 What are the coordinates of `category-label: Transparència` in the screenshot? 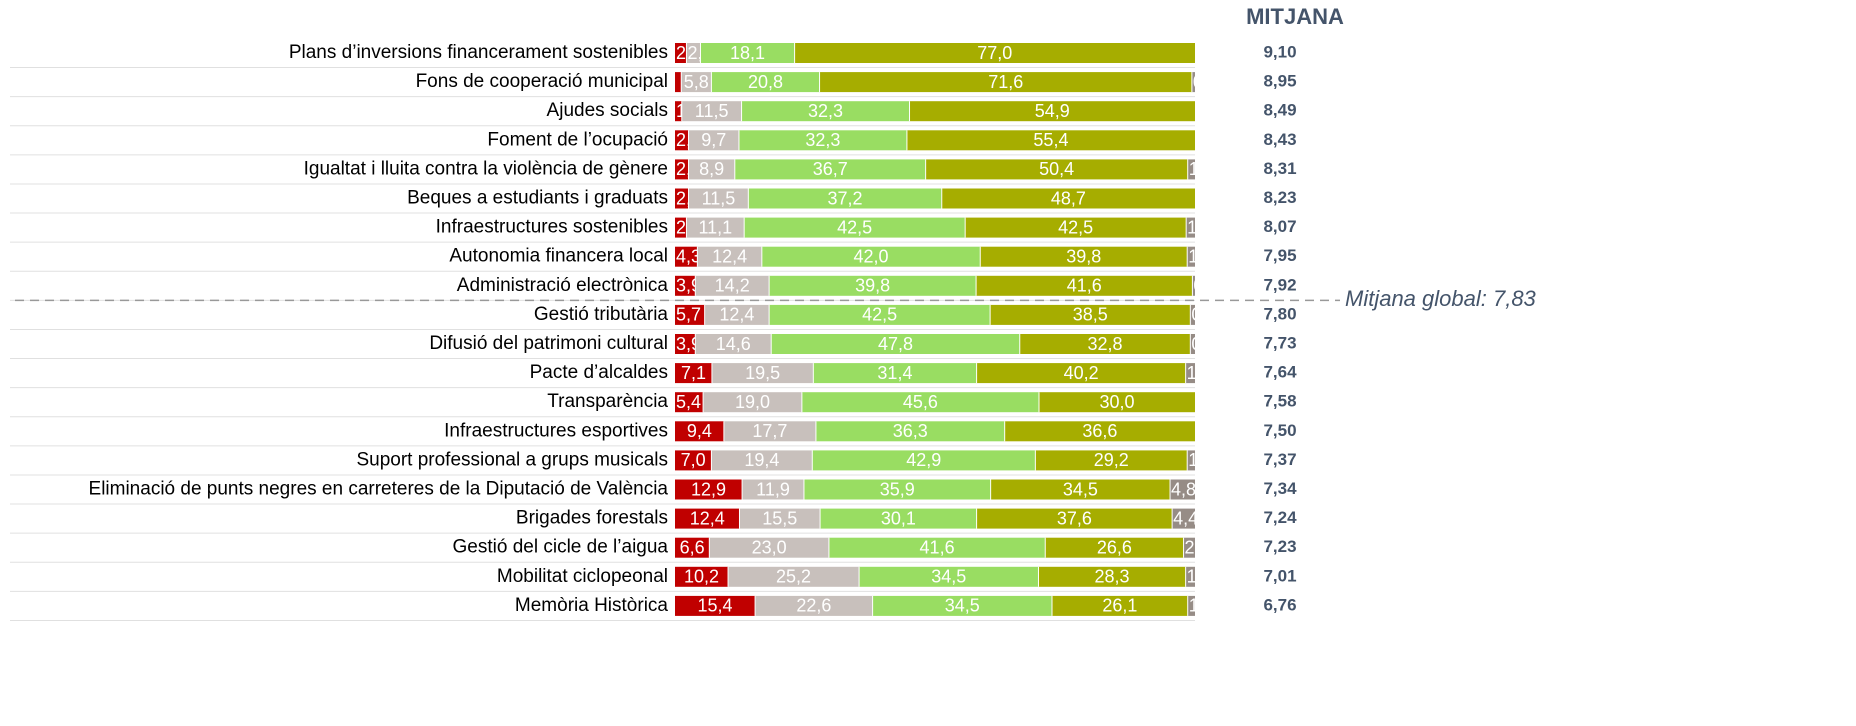 It's located at (607, 401).